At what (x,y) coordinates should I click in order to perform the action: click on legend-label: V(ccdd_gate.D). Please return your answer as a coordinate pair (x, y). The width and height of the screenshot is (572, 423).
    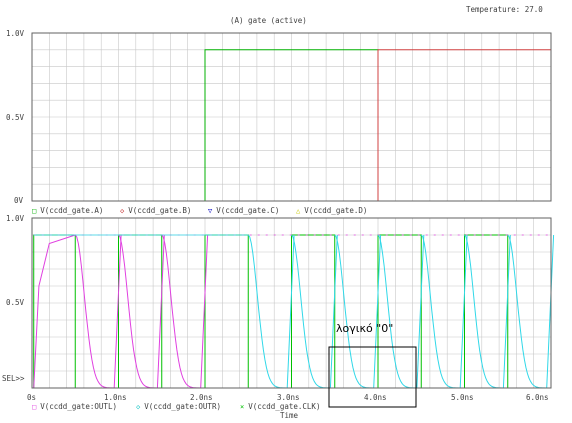
    Looking at the image, I should click on (336, 210).